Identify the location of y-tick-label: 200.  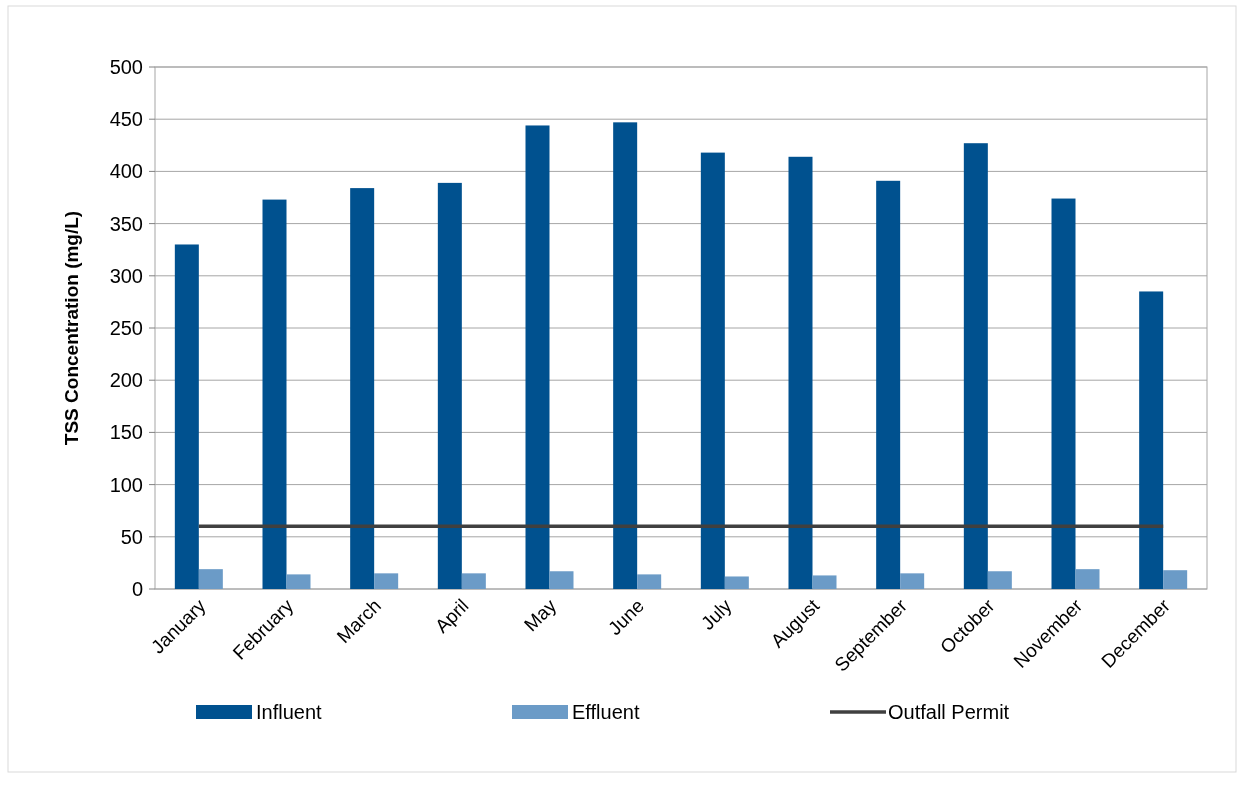
(126, 380).